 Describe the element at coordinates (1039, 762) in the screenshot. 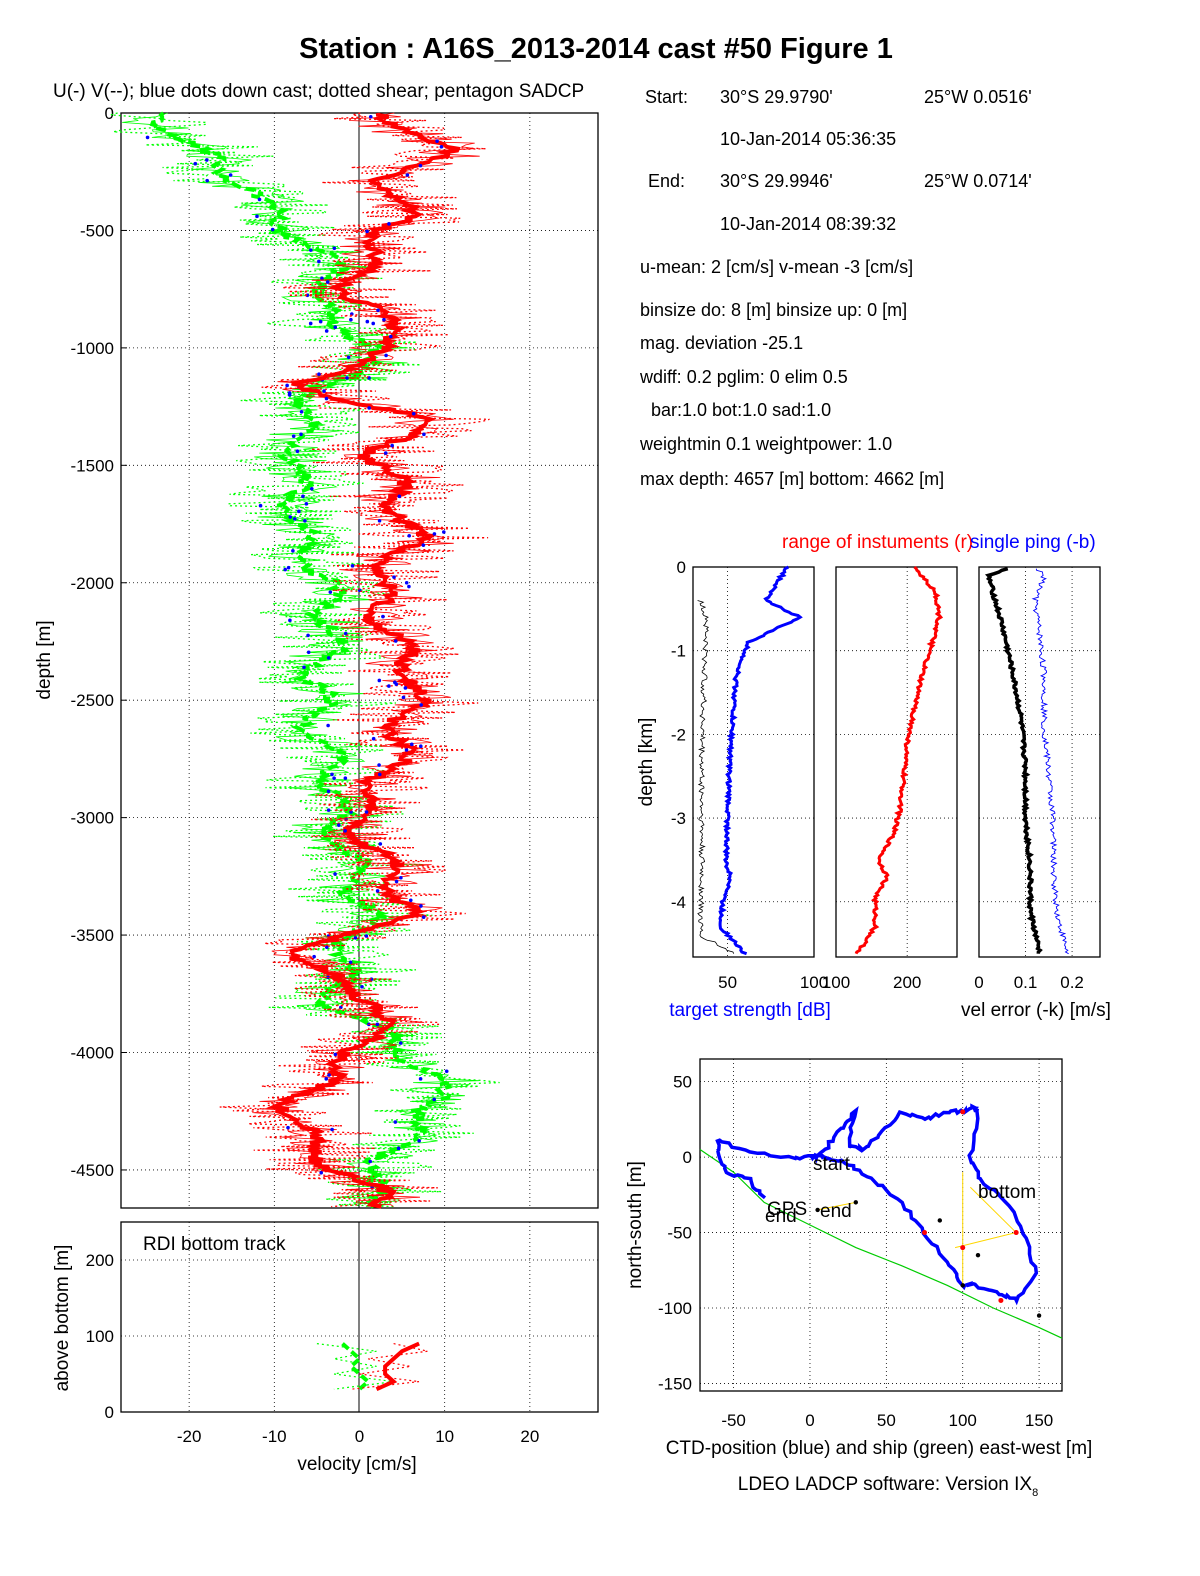

I see `vel-error-frame` at that location.